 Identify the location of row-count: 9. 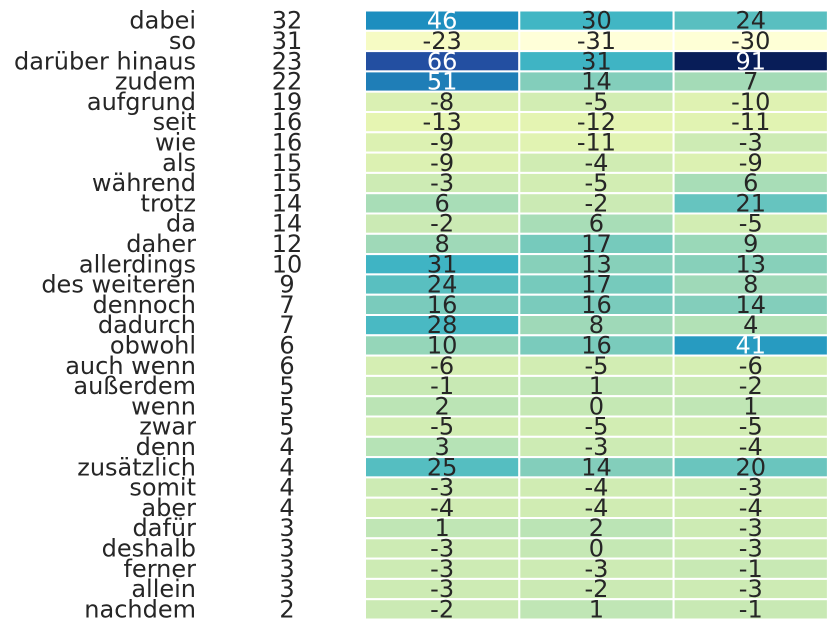
(286, 285).